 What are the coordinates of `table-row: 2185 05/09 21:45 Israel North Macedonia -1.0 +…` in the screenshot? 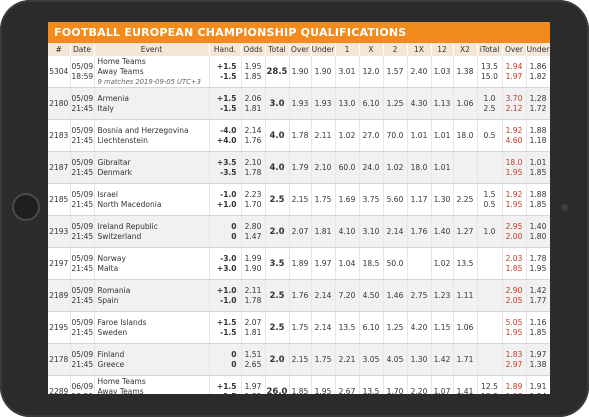 It's located at (299, 199).